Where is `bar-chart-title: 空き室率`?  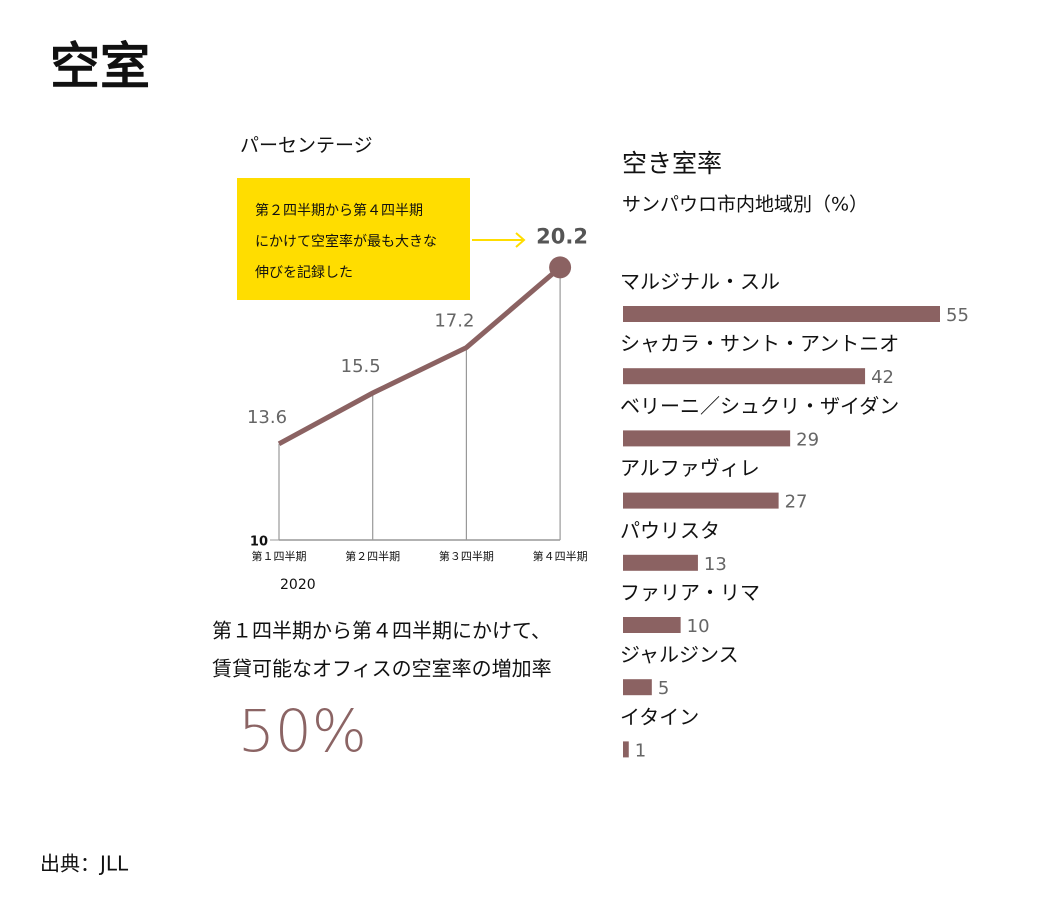 bar-chart-title: 空き室率 is located at coordinates (672, 163).